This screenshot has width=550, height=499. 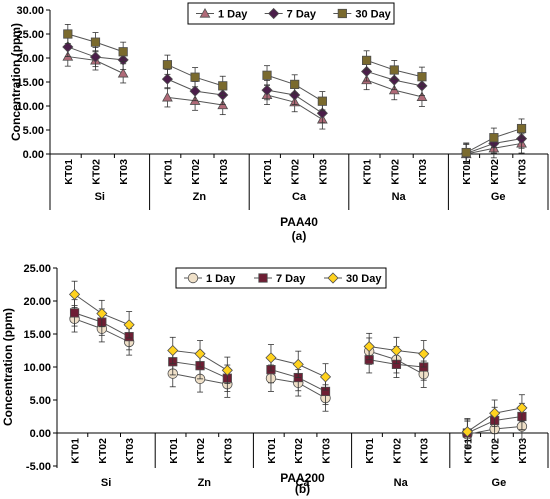 I want to click on legend-label: 30 Day, so click(x=373, y=15).